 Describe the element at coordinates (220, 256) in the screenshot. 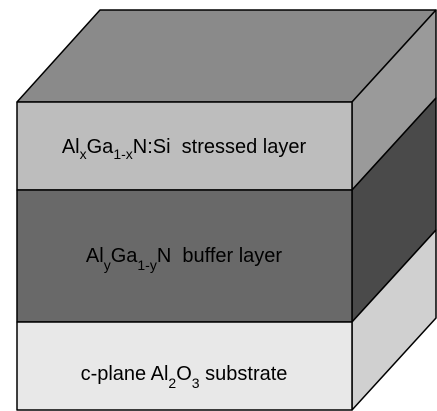

I see `label-part: N buffer layer` at that location.